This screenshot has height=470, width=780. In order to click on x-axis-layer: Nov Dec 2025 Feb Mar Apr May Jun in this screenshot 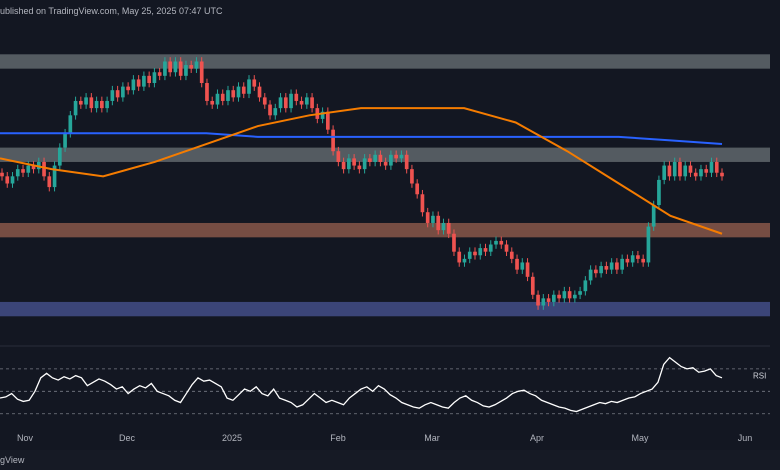, I will do `click(384, 438)`.